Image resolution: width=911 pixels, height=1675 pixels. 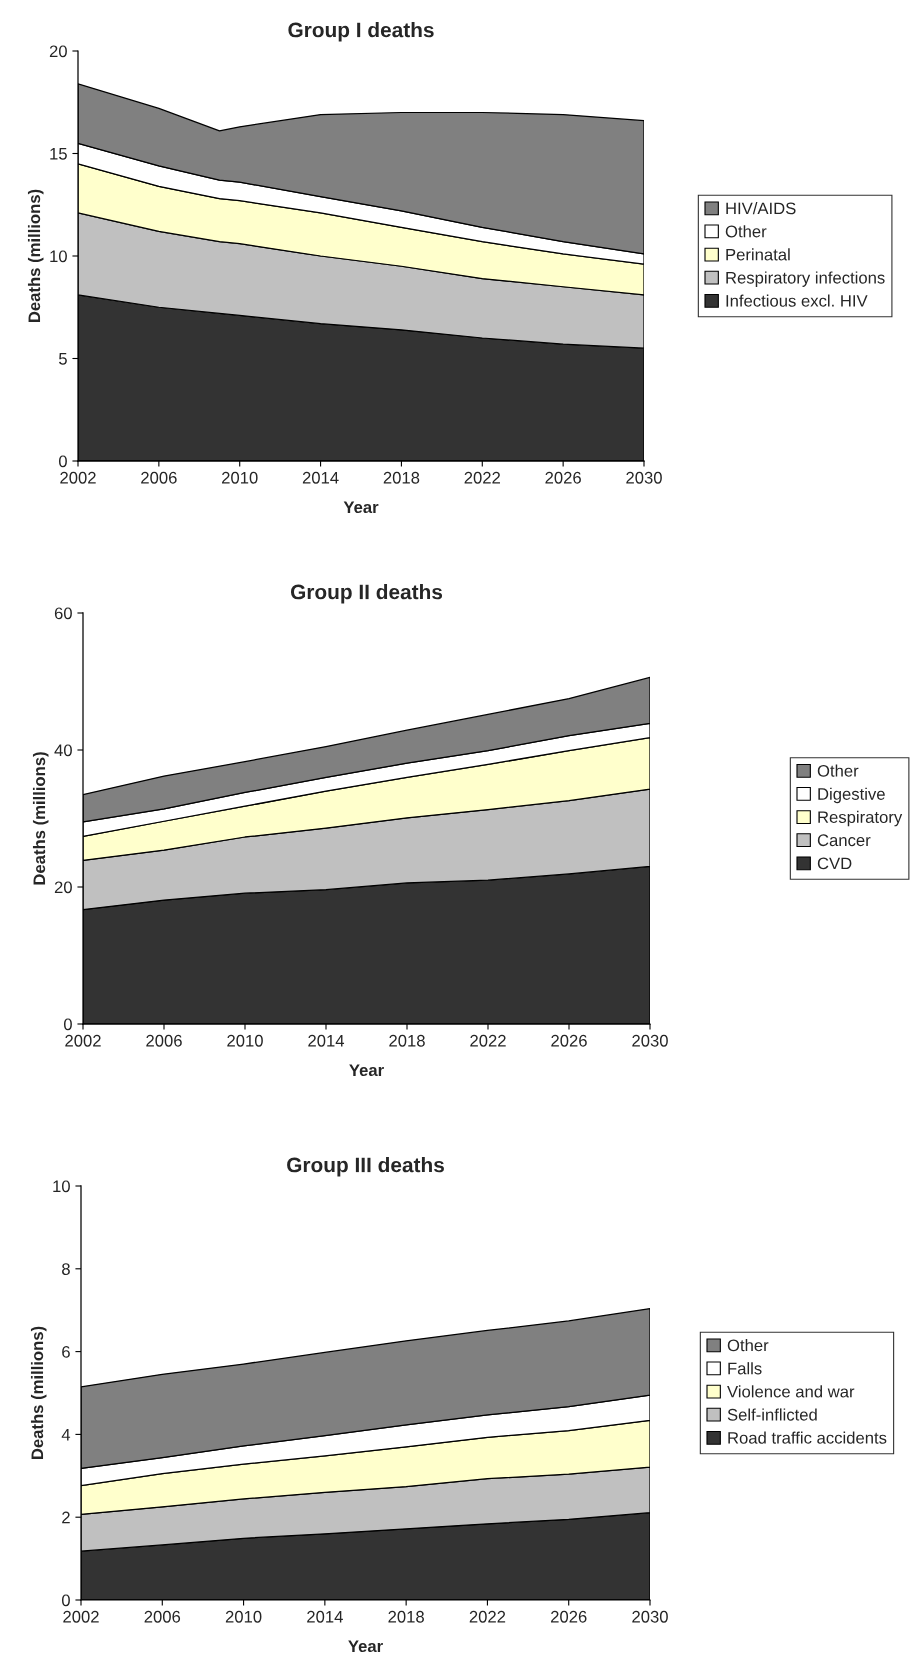 What do you see at coordinates (805, 279) in the screenshot?
I see `legend-label: Respiratory infections` at bounding box center [805, 279].